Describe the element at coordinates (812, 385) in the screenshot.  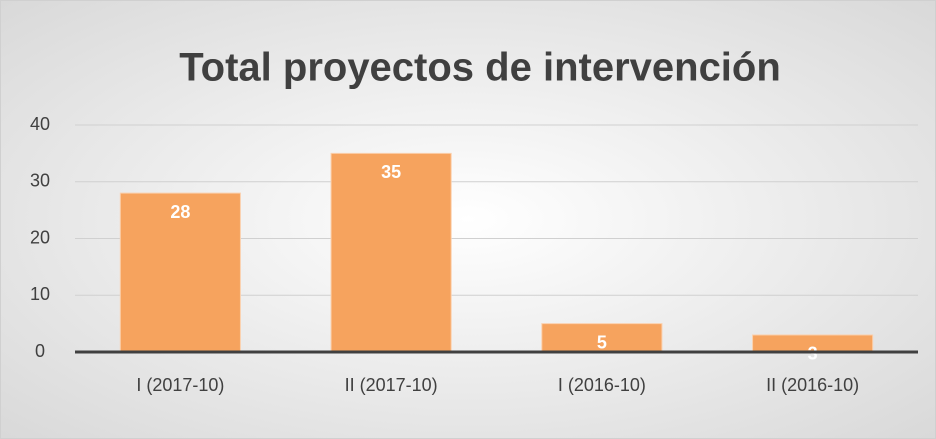
I see `x-tick-label: II (2016-10)` at that location.